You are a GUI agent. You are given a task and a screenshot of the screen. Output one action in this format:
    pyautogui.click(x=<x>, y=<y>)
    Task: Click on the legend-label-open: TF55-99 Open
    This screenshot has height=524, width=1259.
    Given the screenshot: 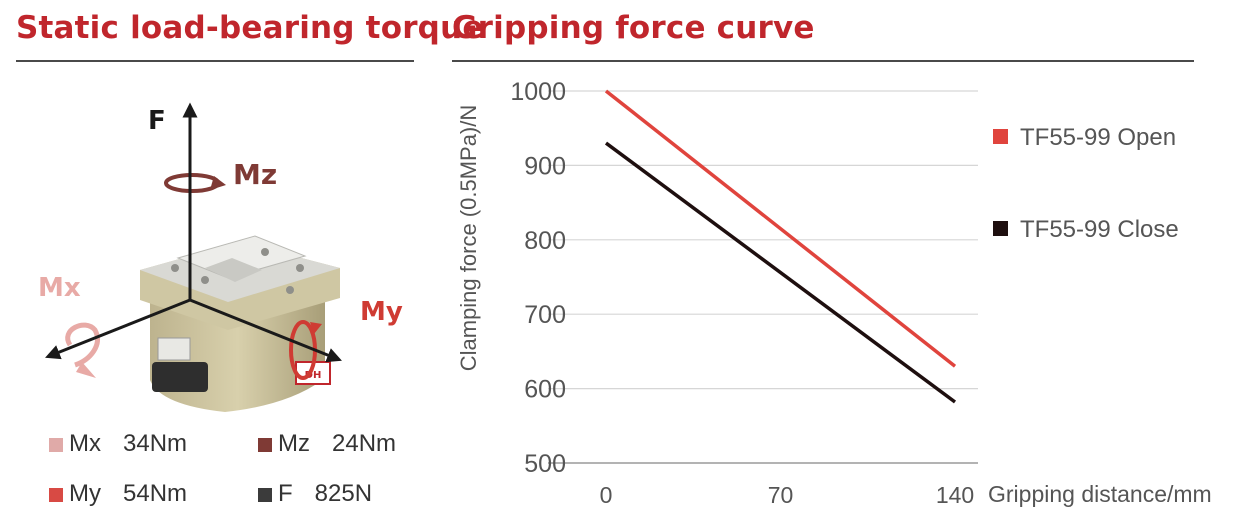 What is the action you would take?
    pyautogui.click(x=1098, y=137)
    